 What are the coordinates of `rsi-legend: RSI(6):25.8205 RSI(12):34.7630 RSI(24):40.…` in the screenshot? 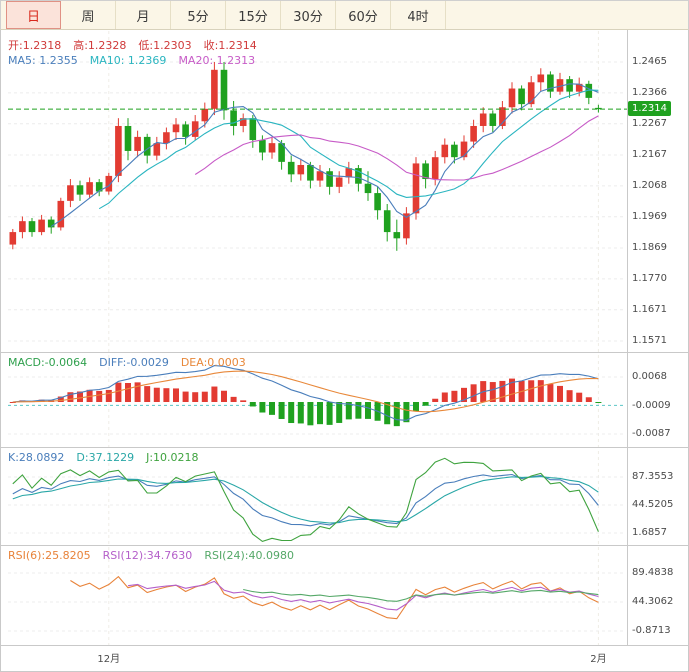 It's located at (157, 555).